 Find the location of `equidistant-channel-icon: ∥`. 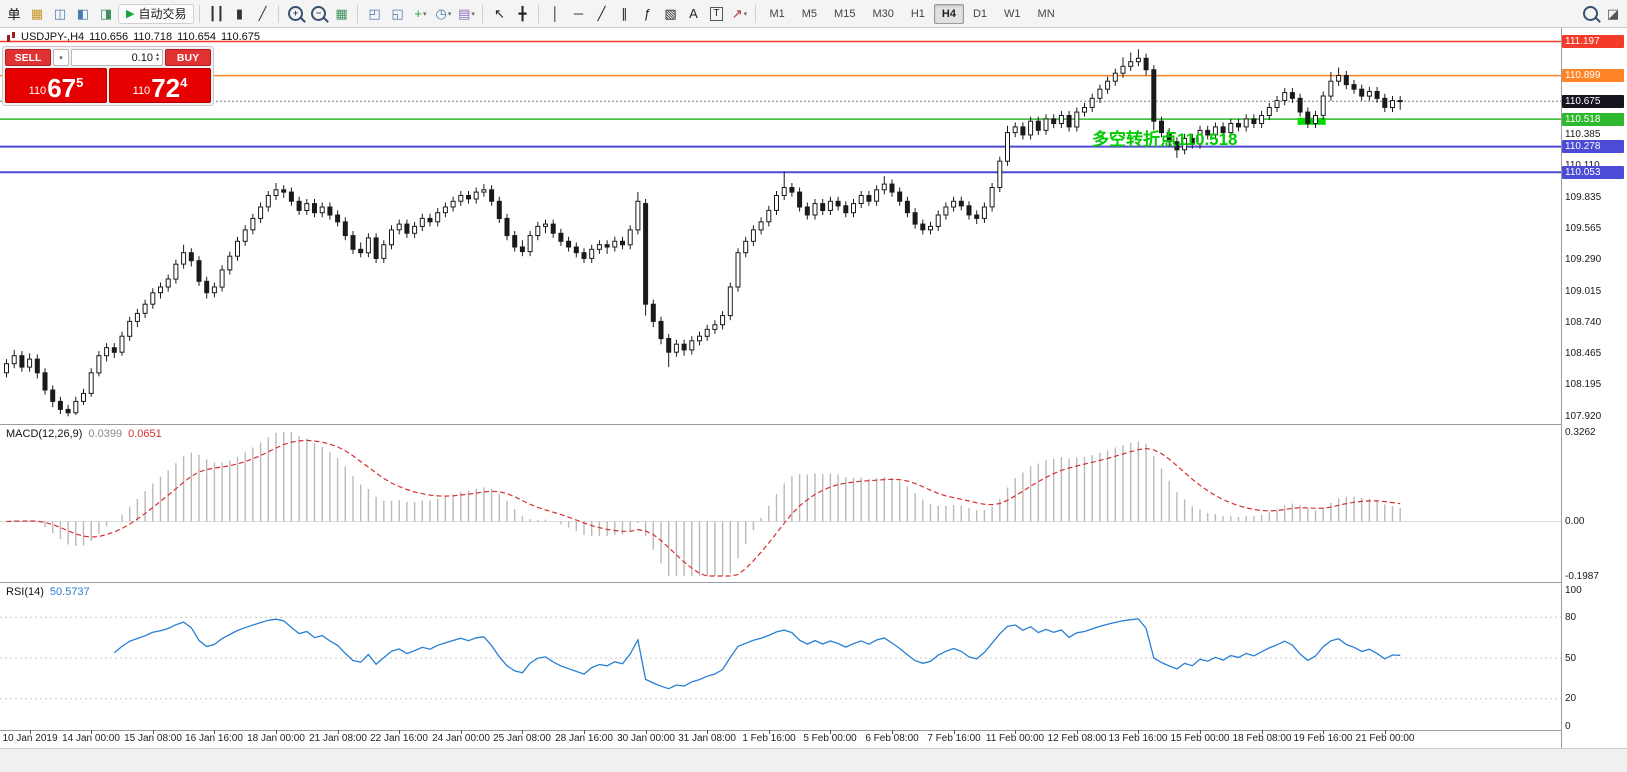

equidistant-channel-icon: ∥ is located at coordinates (624, 13).